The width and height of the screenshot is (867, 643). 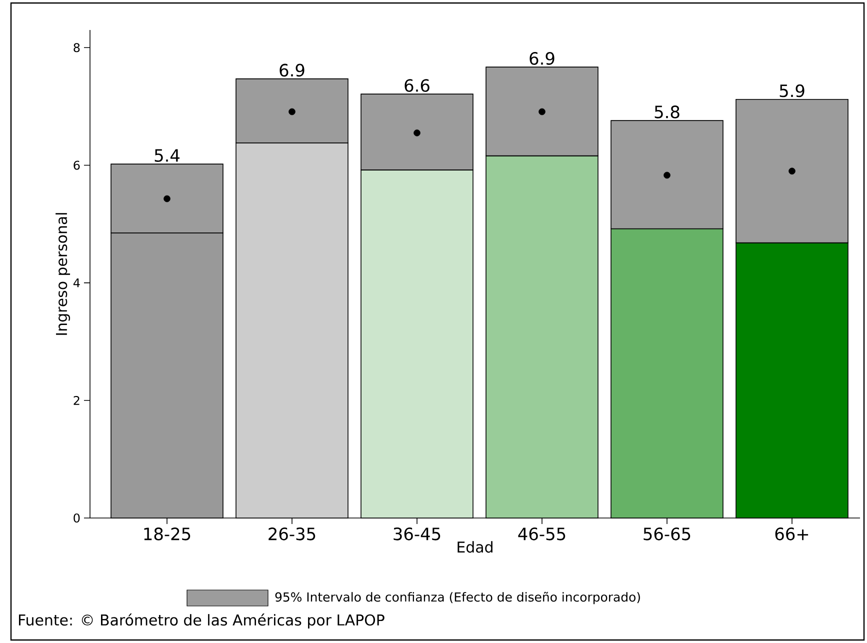 What do you see at coordinates (77, 518) in the screenshot?
I see `y-tick-label: 0` at bounding box center [77, 518].